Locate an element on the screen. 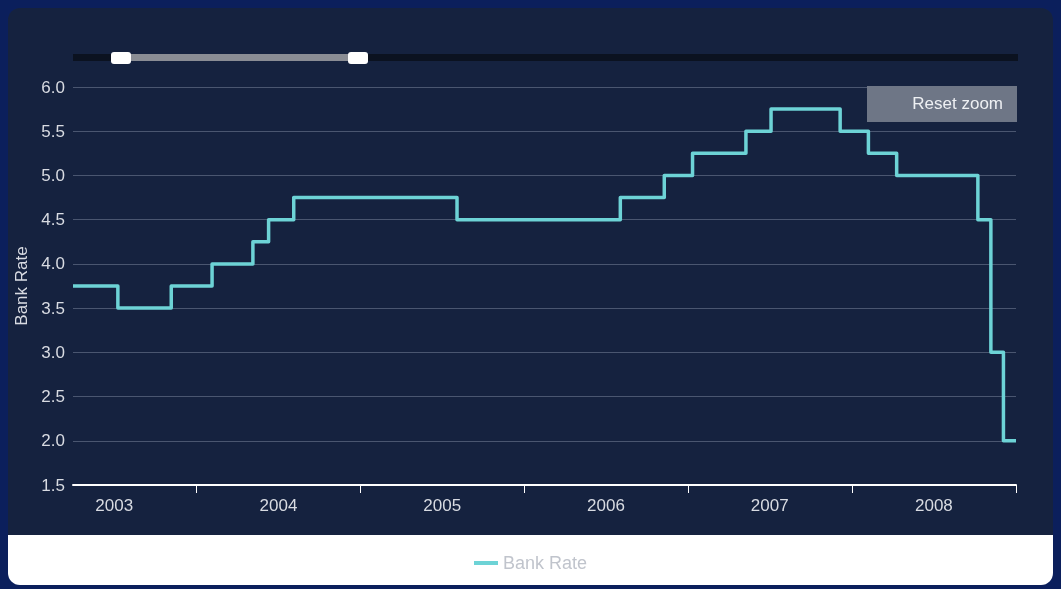  y-tick-label: 4.0 is located at coordinates (53, 264).